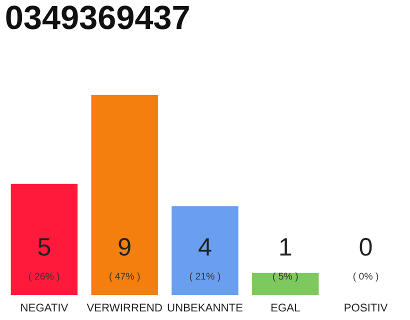  Describe the element at coordinates (44, 308) in the screenshot. I see `x-tick-label: NEGATIV` at that location.